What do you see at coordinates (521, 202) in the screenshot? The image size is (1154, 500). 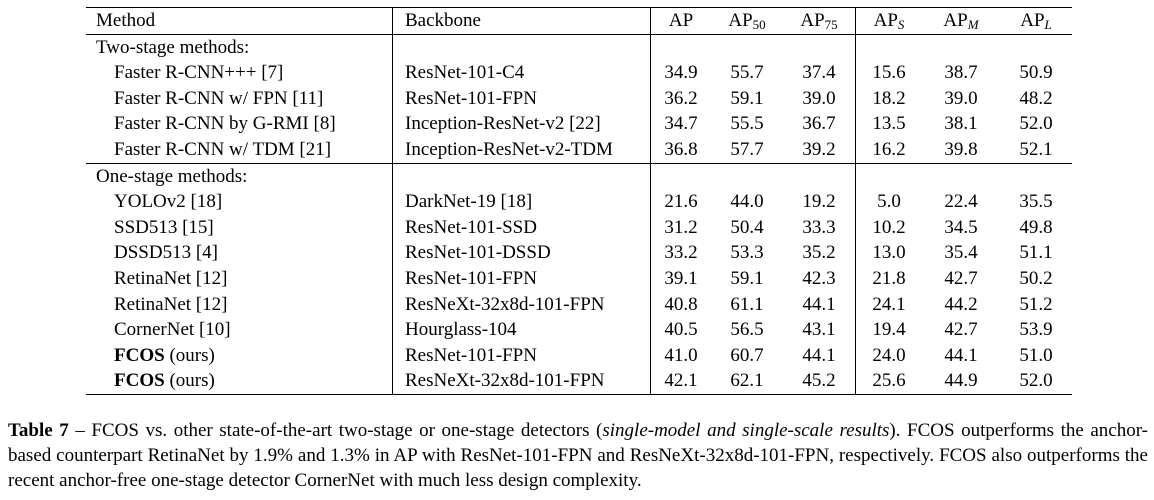 I see `backbone-cell: DarkNet-19 [18]` at bounding box center [521, 202].